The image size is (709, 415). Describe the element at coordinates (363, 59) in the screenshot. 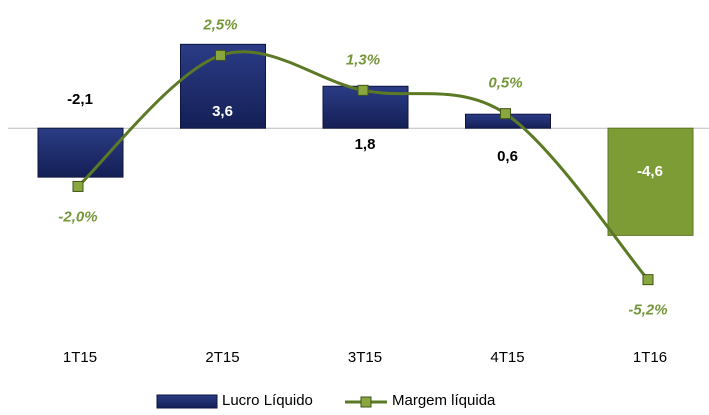

I see `line-value-label: 1,3%` at that location.